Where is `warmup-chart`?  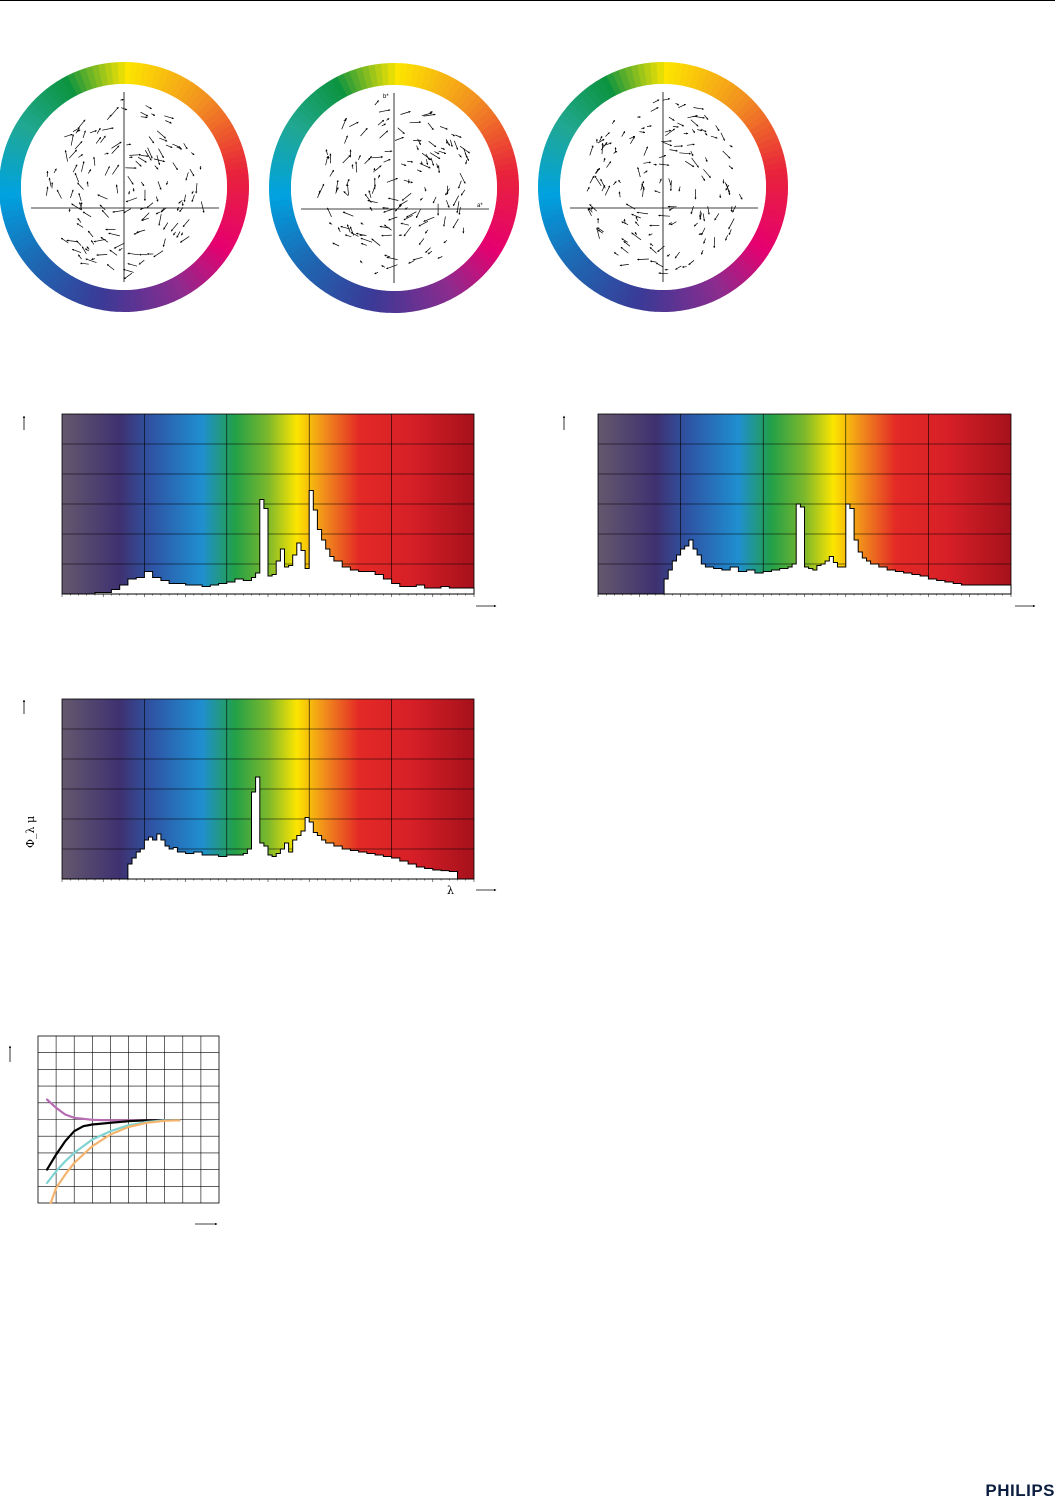 warmup-chart is located at coordinates (114, 1130).